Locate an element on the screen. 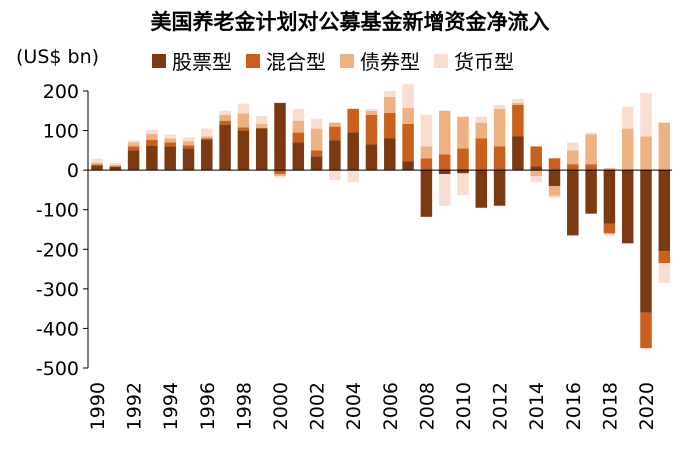 This screenshot has width=700, height=453. legend-label: 货币型 is located at coordinates (484, 62).